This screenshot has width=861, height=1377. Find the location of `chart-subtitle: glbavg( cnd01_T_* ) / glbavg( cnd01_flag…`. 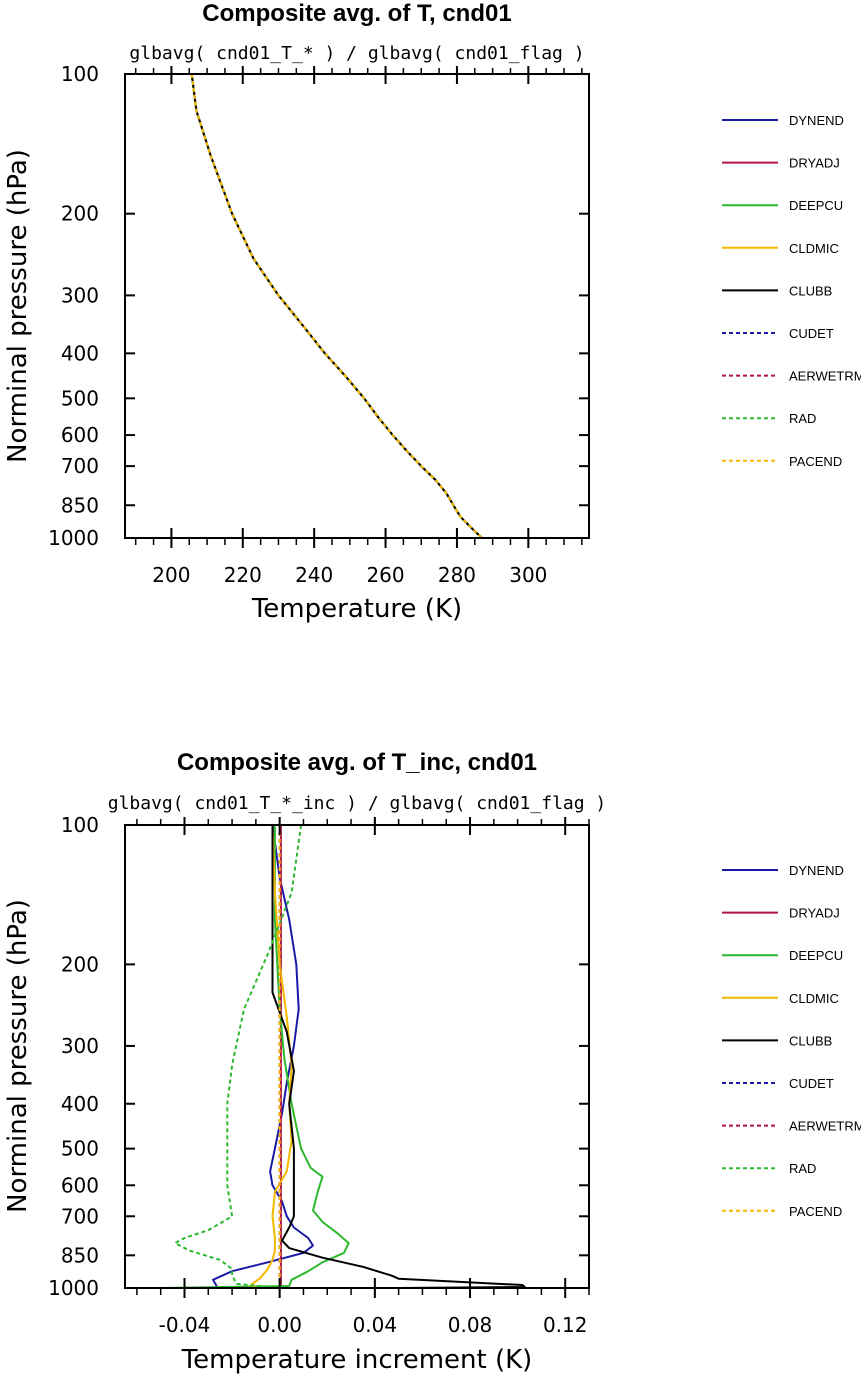

chart-subtitle: glbavg( cnd01_T_* ) / glbavg( cnd01_flag… is located at coordinates (356, 53).